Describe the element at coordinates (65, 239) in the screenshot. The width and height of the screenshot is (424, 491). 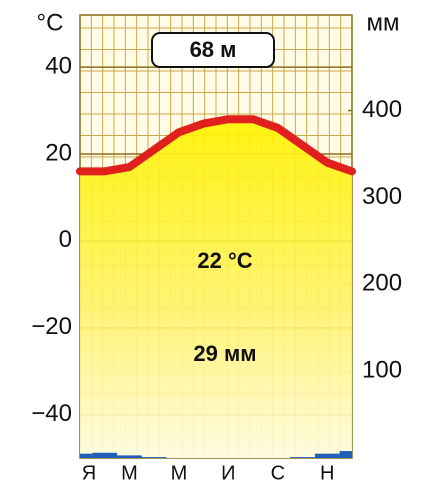
I see `y-tick-label: 0` at that location.